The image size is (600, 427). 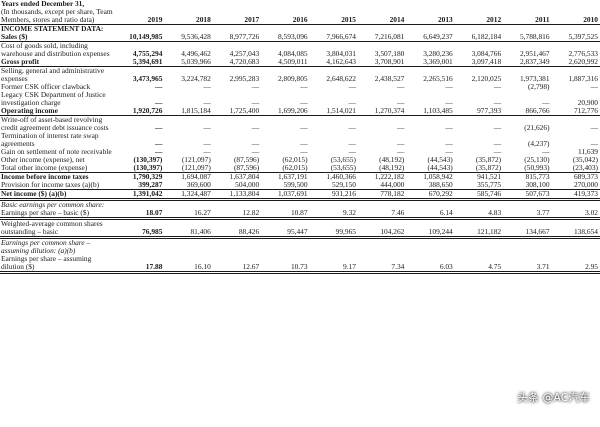 I want to click on row-label: INCOME STATEMENT DATA:, so click(x=52, y=28).